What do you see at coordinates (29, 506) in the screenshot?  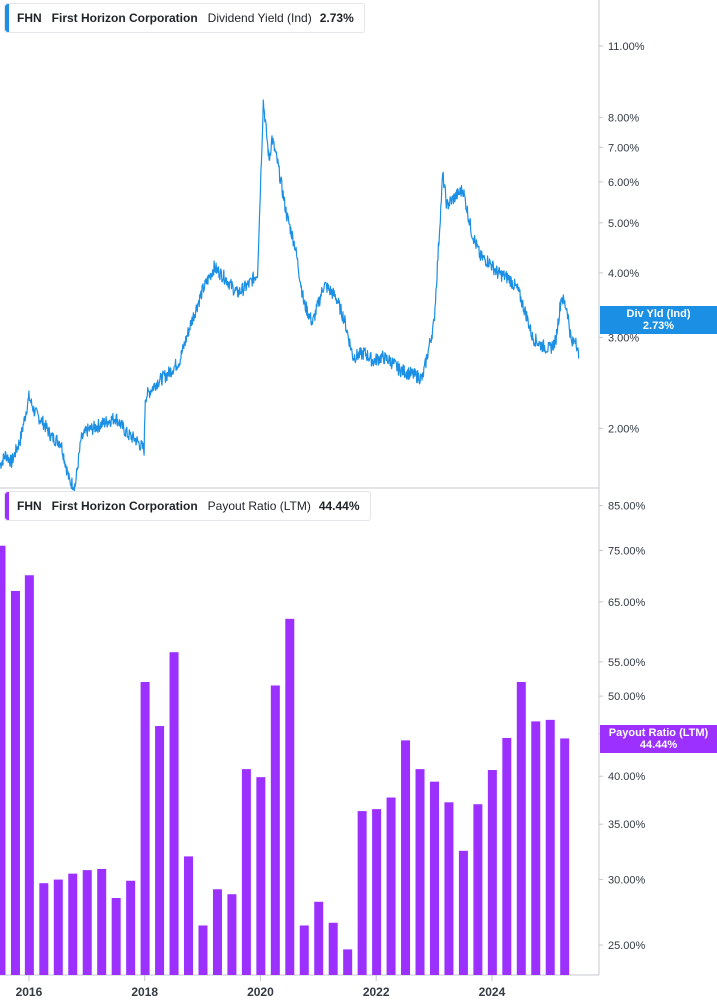 I see `payout-legend-ticker: FHN` at bounding box center [29, 506].